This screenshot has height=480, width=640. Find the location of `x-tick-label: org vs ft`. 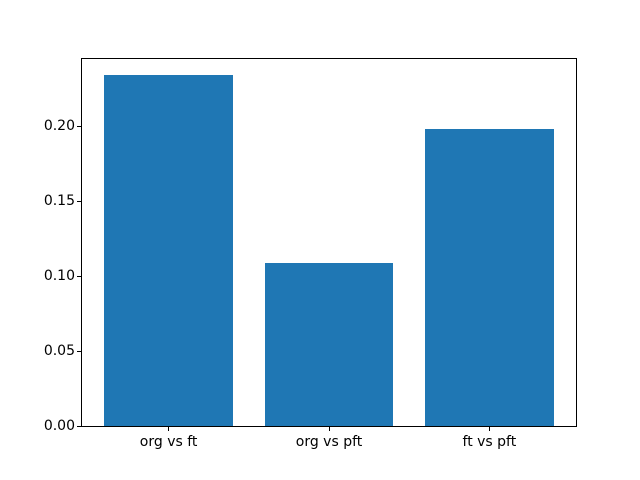

x-tick-label: org vs ft is located at coordinates (168, 442).